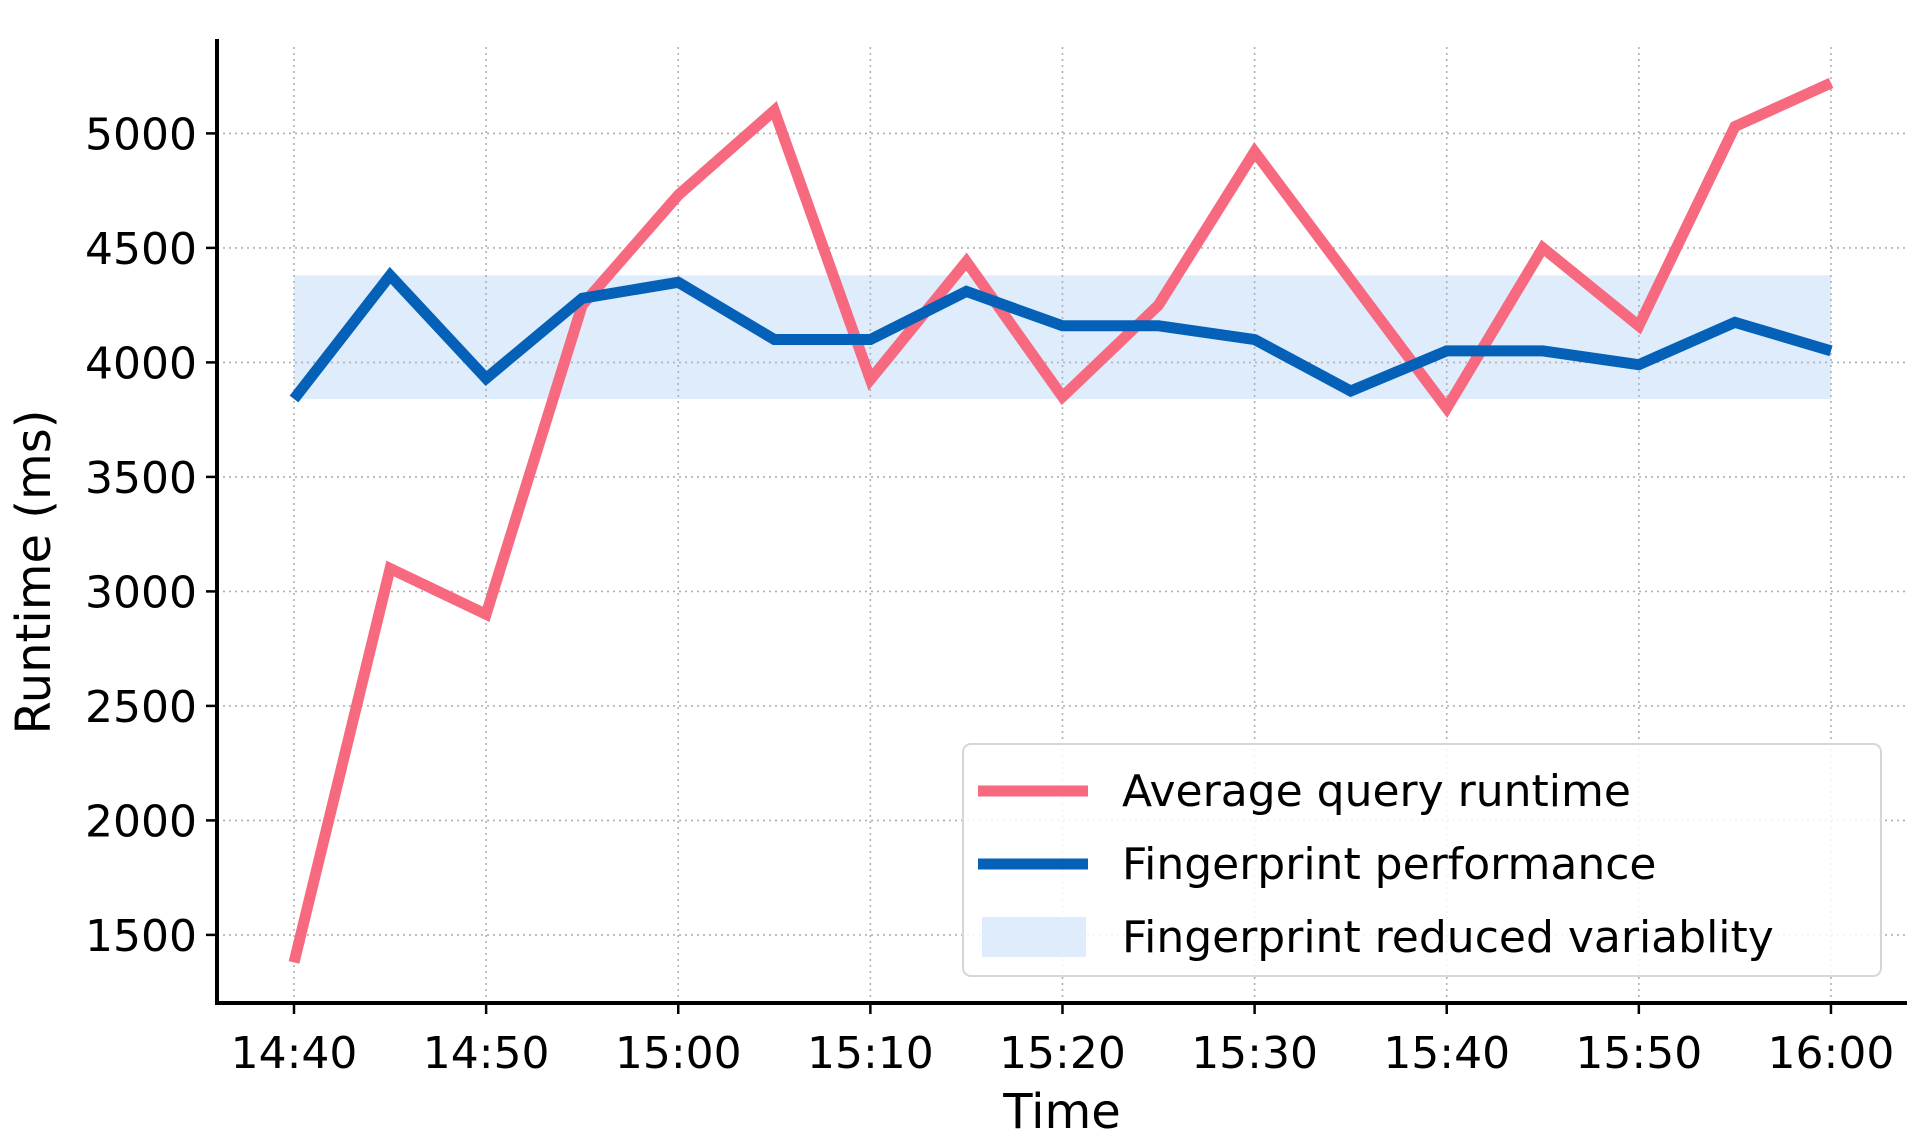 This screenshot has height=1141, width=1914. Describe the element at coordinates (141, 936) in the screenshot. I see `y-tick-label: 1500` at that location.